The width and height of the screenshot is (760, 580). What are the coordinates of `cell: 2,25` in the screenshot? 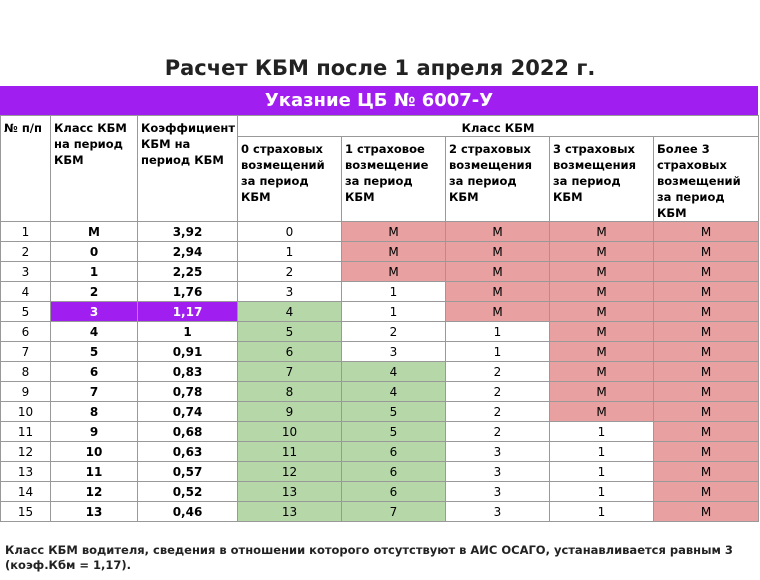 It's located at (187, 271).